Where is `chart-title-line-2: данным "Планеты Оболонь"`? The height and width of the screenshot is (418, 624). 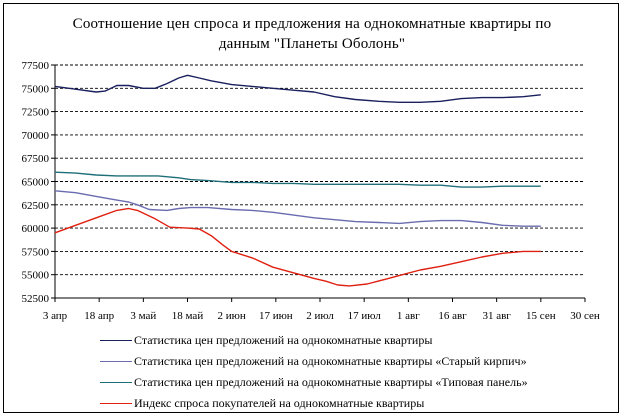 chart-title-line-2: данным "Планеты Оболонь" is located at coordinates (312, 44).